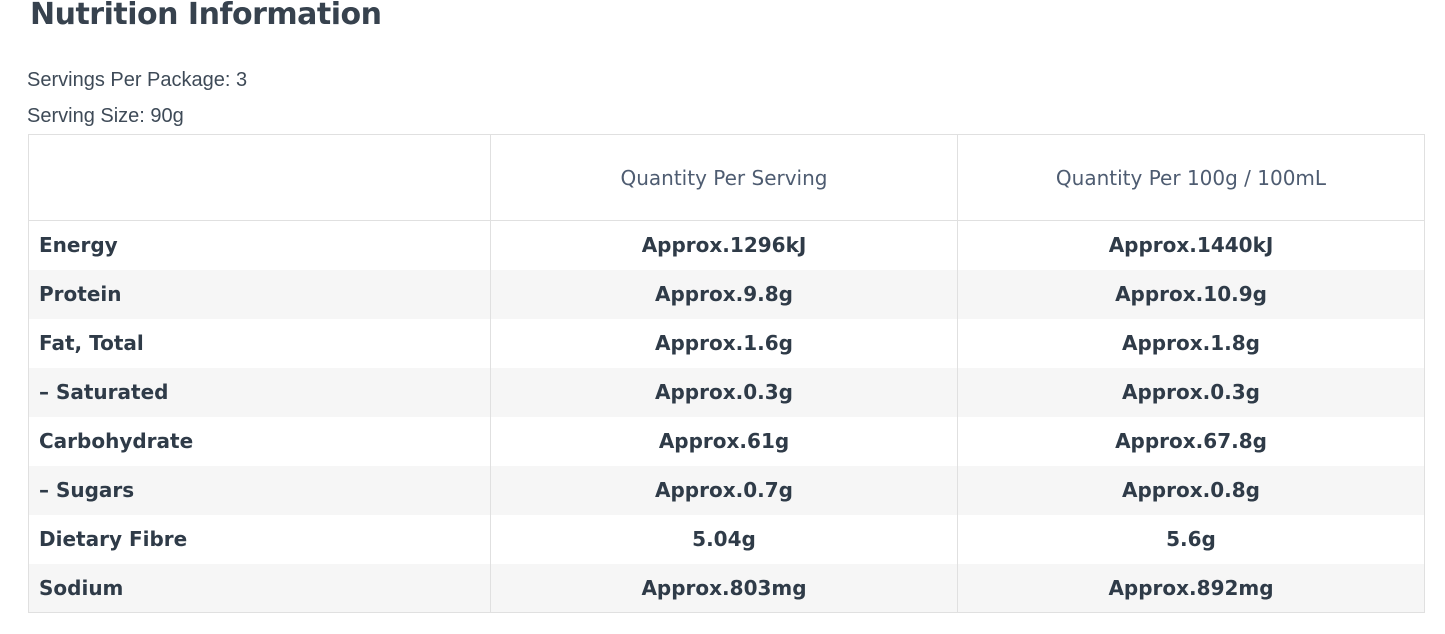  What do you see at coordinates (1191, 177) in the screenshot?
I see `column-header-per-100g: Quantity Per 100g / 100mL` at bounding box center [1191, 177].